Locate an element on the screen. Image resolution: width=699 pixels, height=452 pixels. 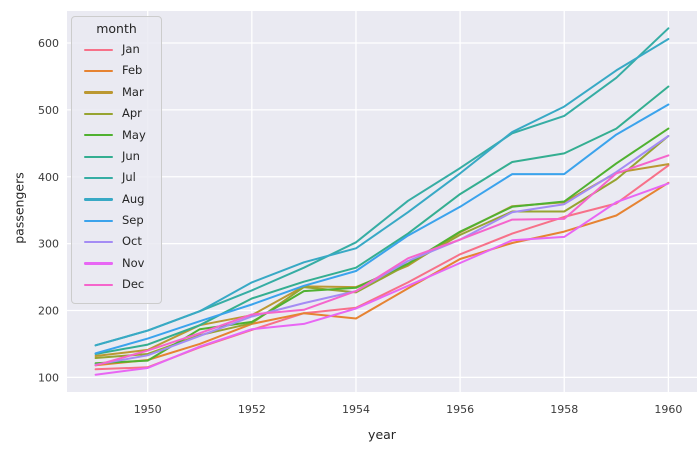
legend-title: month is located at coordinates (116, 28).